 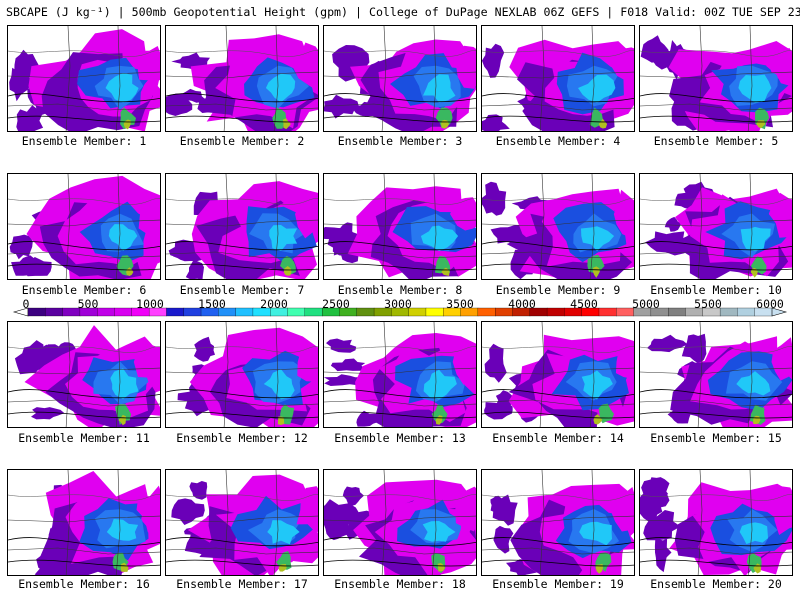 I want to click on colorbar-tick-label: 6000, so click(x=770, y=304).